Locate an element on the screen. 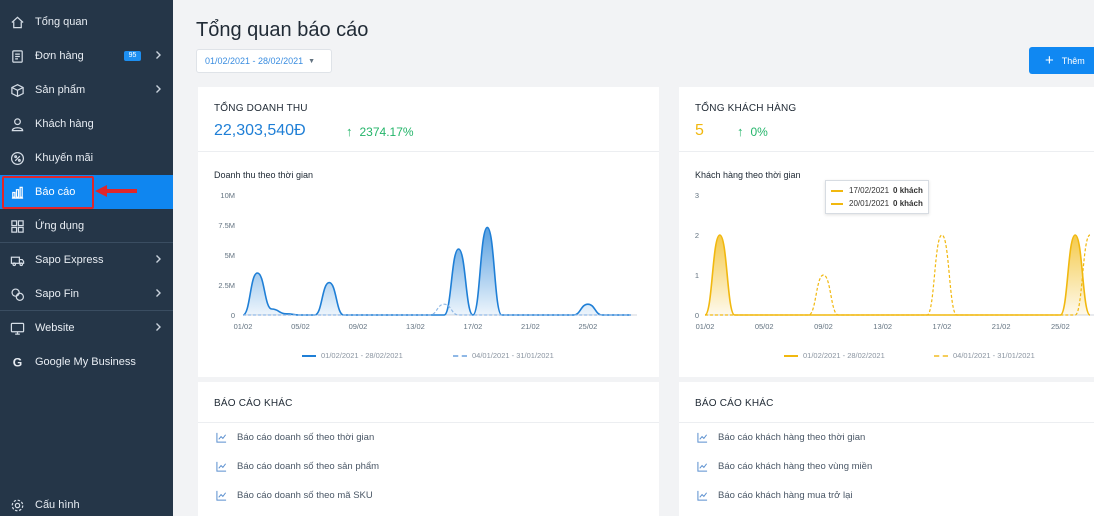 The image size is (1094, 516). monitor-icon is located at coordinates (17, 328).